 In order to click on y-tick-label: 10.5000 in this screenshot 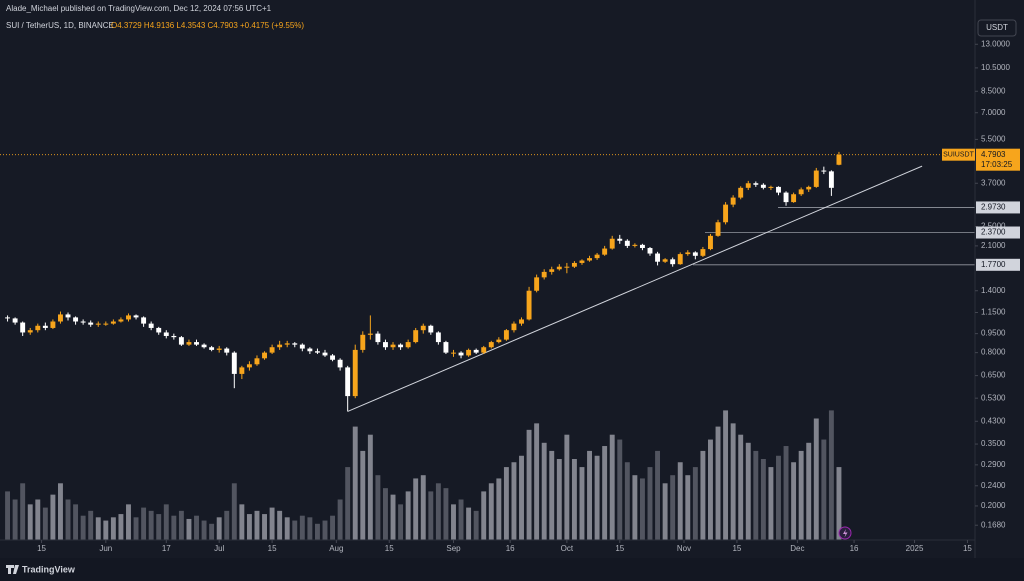, I will do `click(995, 67)`.